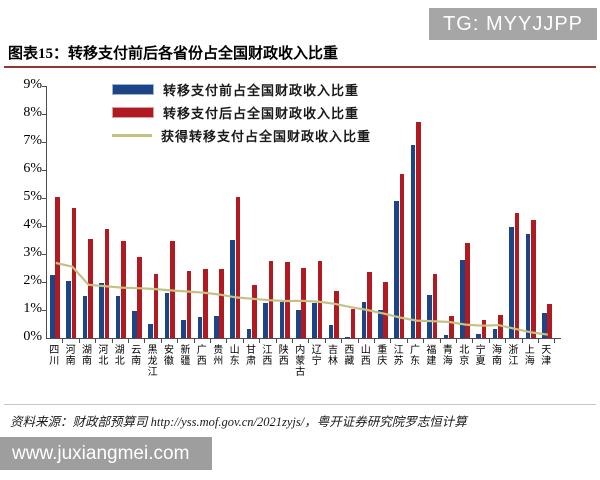  I want to click on x-axis-label: 江 西, so click(267, 356).